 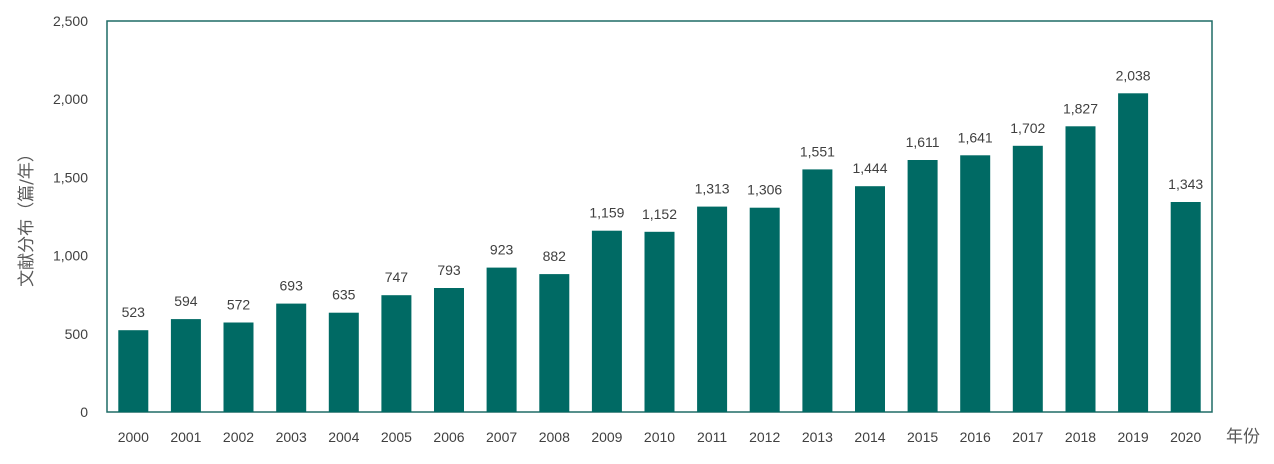 What do you see at coordinates (1185, 307) in the screenshot?
I see `bar-2020` at bounding box center [1185, 307].